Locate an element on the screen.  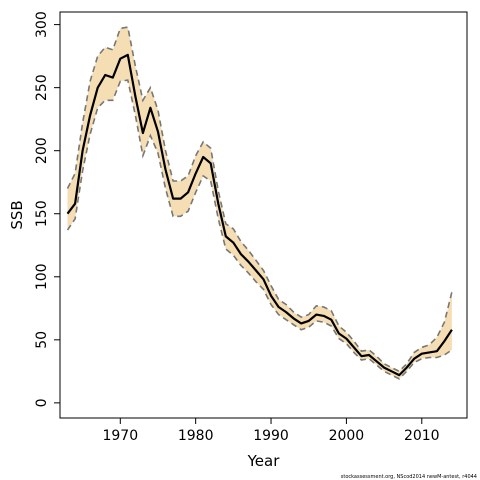
x-tick-label: 1980 is located at coordinates (196, 436).